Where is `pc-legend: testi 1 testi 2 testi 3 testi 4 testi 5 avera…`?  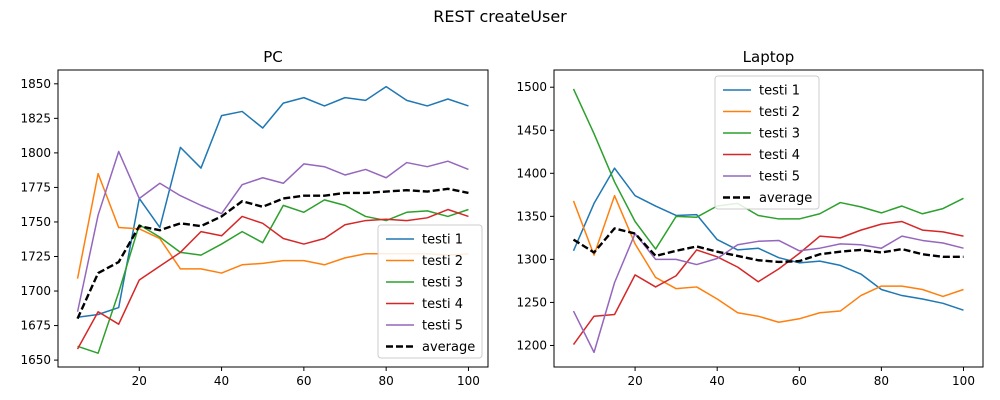
pc-legend: testi 1 testi 2 testi 3 testi 4 testi 5 avera… is located at coordinates (430, 291).